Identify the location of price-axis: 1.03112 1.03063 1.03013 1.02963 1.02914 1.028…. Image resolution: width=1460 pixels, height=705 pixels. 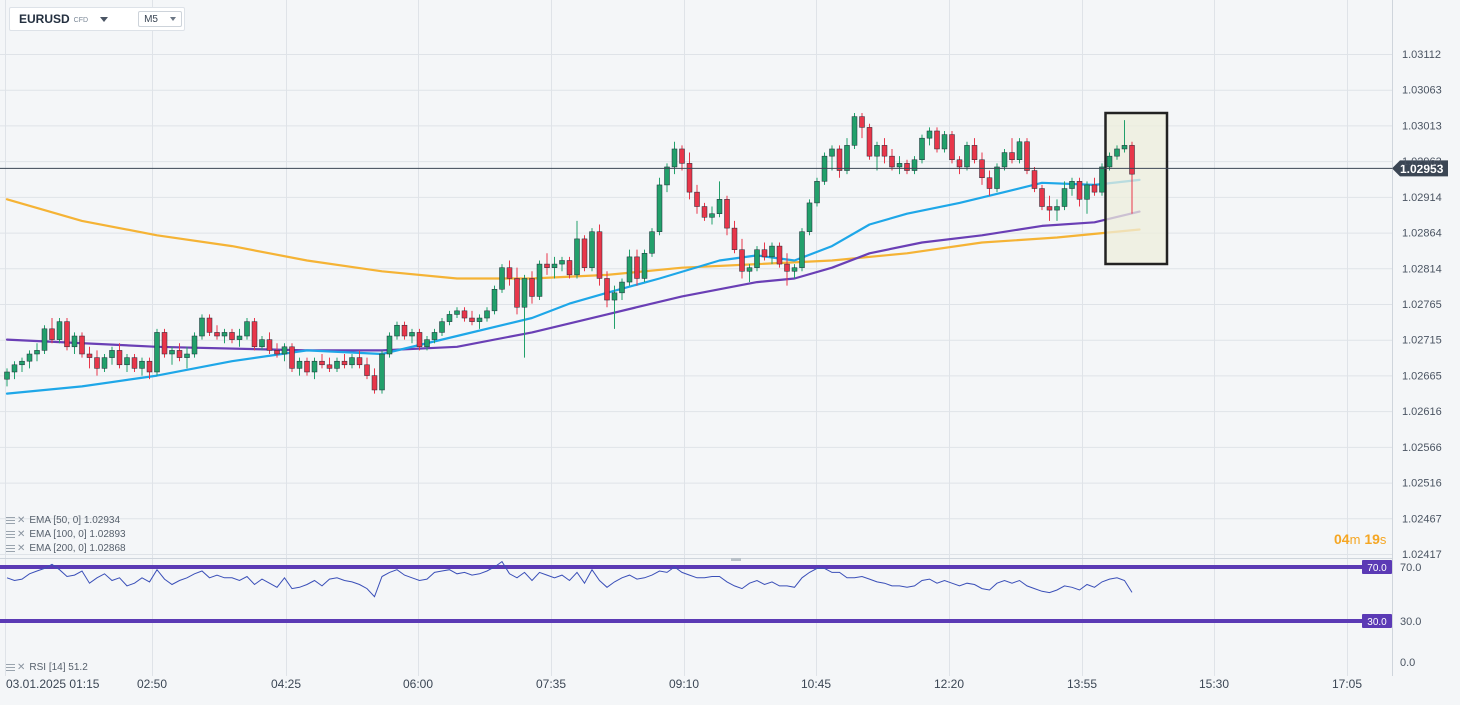
(1422, 305).